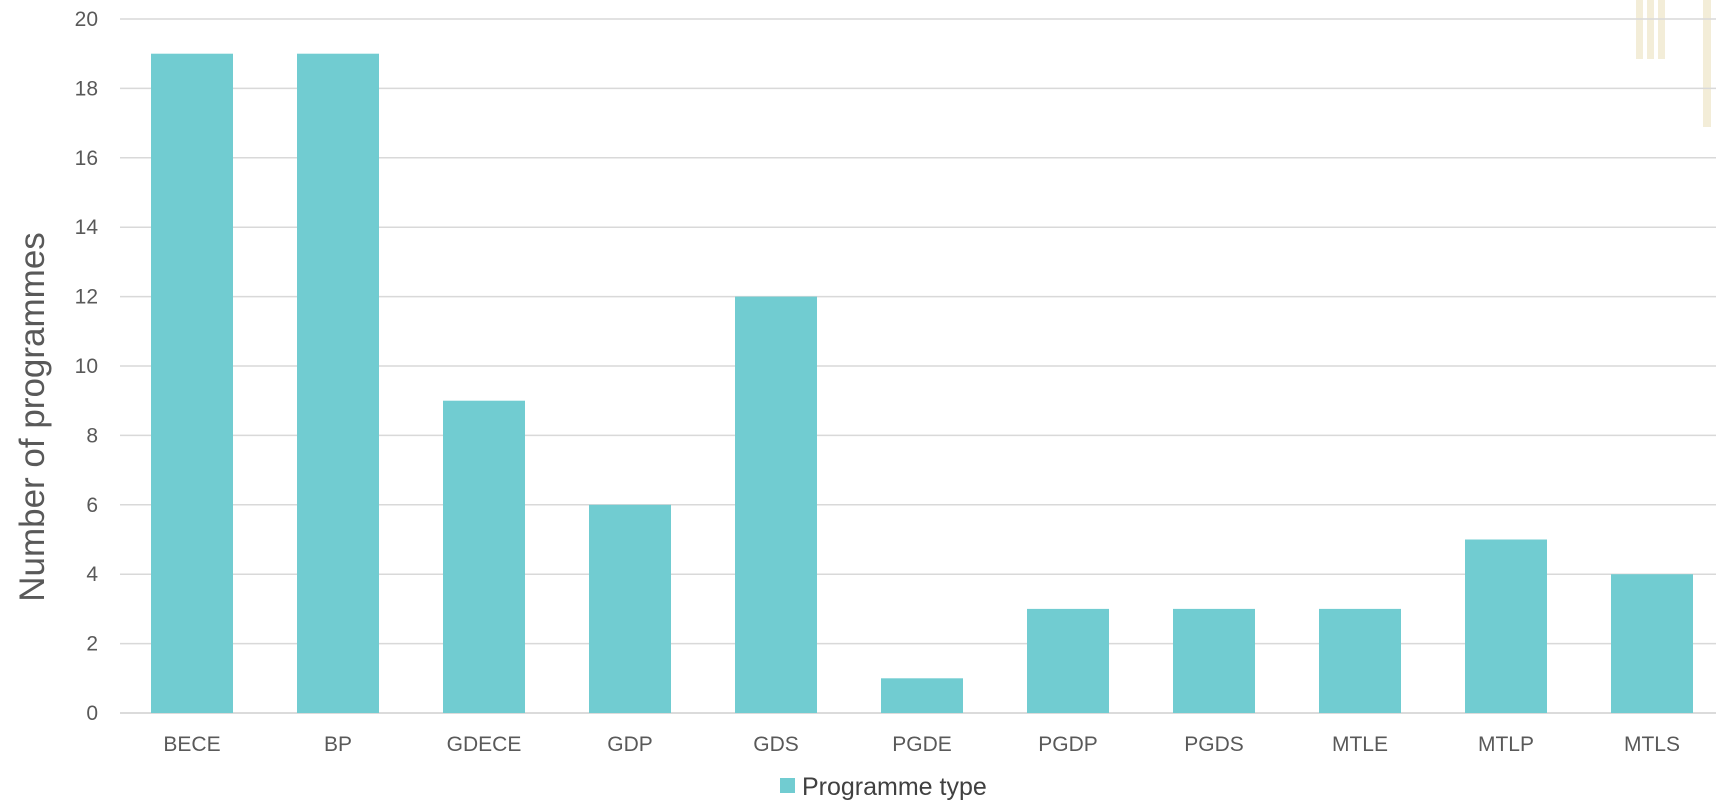 The width and height of the screenshot is (1716, 802). Describe the element at coordinates (484, 744) in the screenshot. I see `x-tick-label: GDECE` at that location.